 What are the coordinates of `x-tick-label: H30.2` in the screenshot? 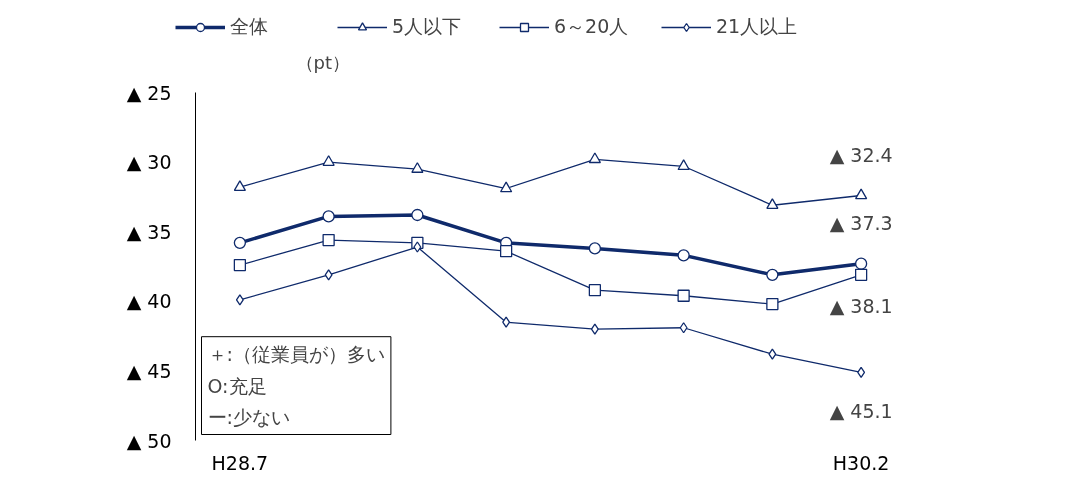 It's located at (861, 462).